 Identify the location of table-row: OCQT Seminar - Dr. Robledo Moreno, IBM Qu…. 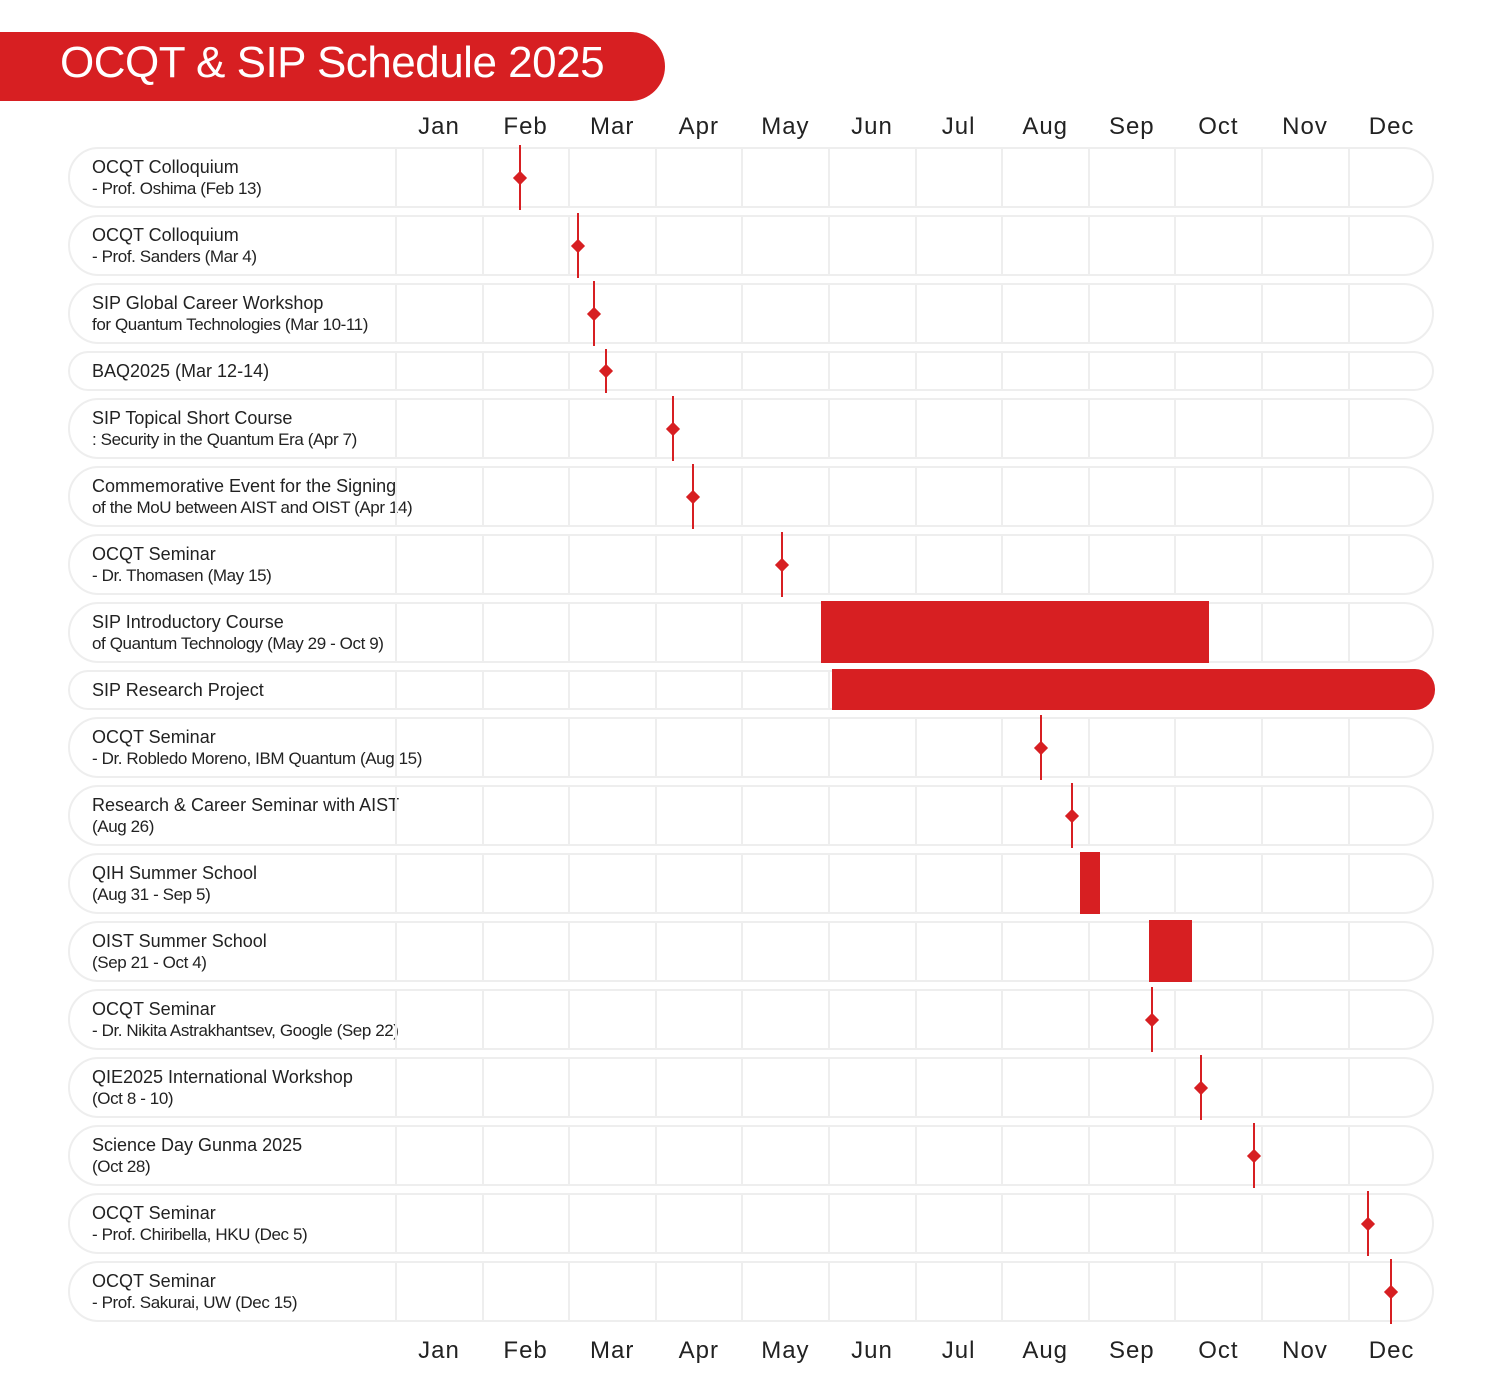
(751, 747).